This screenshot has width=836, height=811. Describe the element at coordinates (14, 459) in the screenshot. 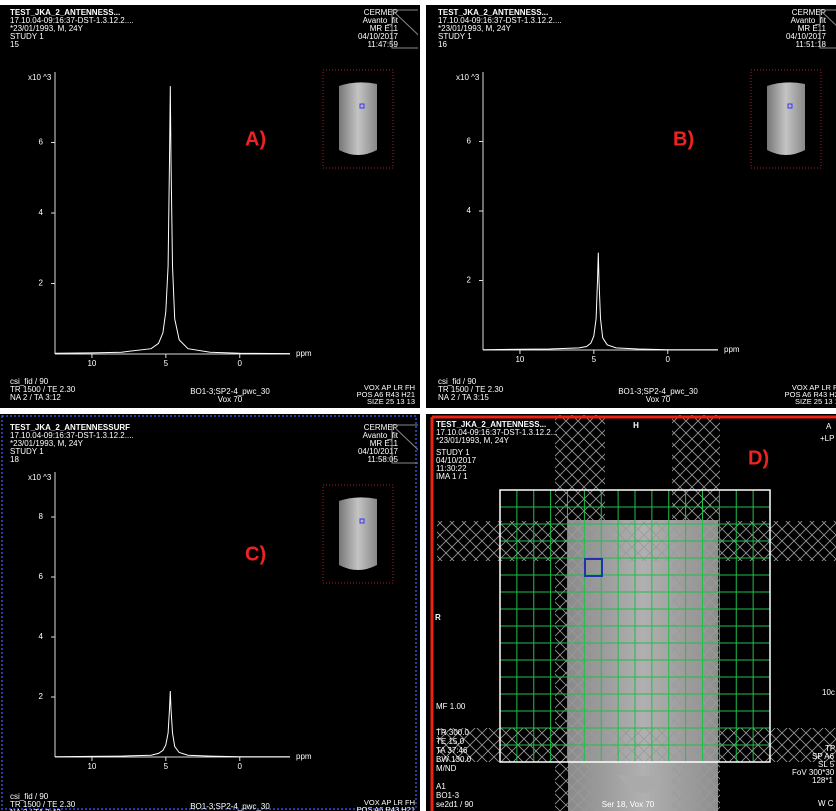

I see `header: 18` at that location.